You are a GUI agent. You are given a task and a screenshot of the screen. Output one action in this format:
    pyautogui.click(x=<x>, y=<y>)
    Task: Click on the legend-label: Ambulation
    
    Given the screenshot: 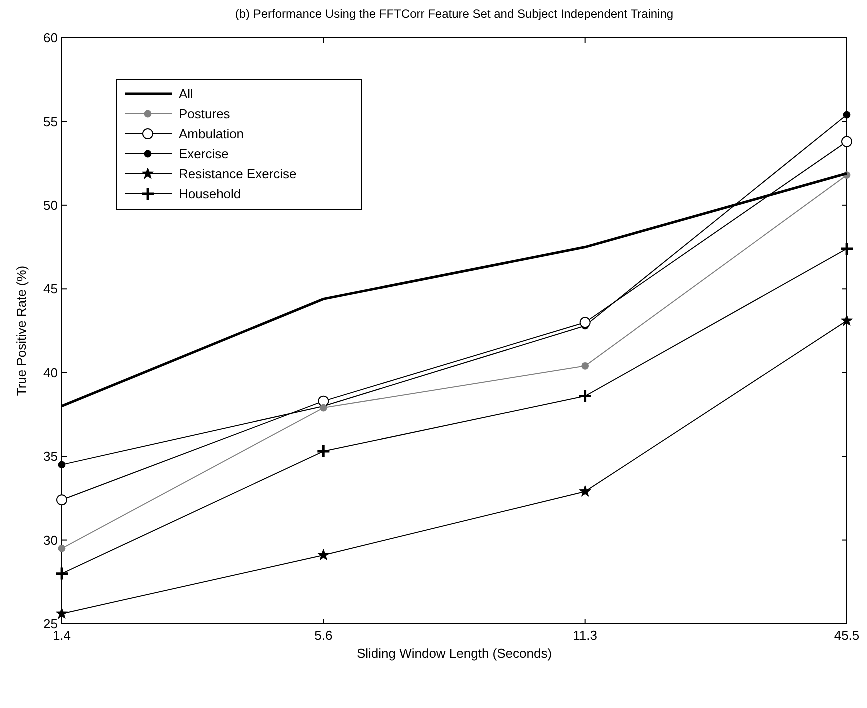 What is the action you would take?
    pyautogui.click(x=211, y=134)
    